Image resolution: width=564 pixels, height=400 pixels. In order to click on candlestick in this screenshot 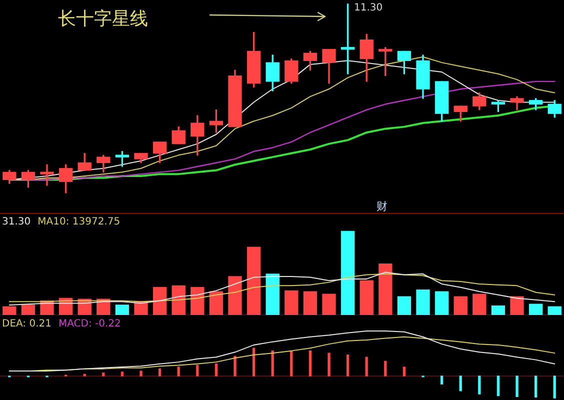, I will do `click(47, 175)`.